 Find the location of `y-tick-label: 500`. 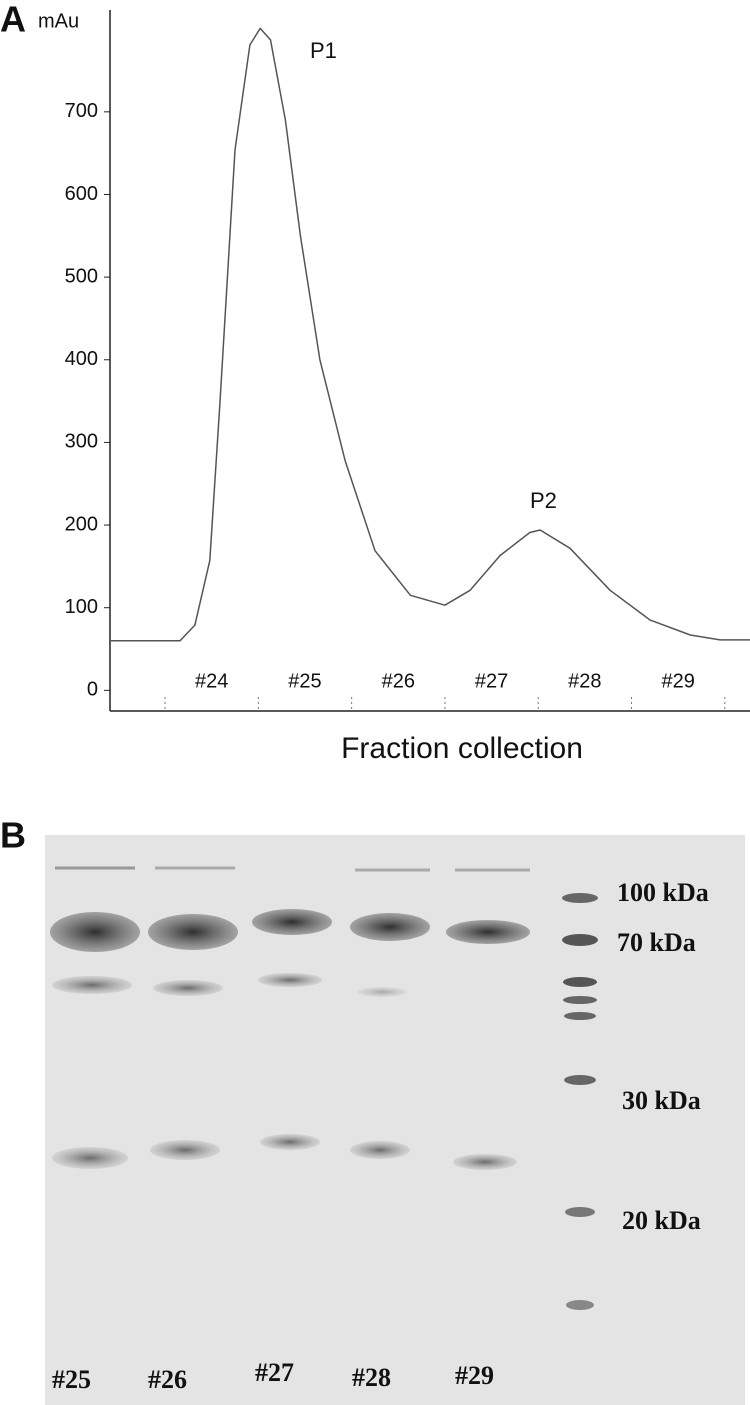

y-tick-label: 500 is located at coordinates (81, 276).